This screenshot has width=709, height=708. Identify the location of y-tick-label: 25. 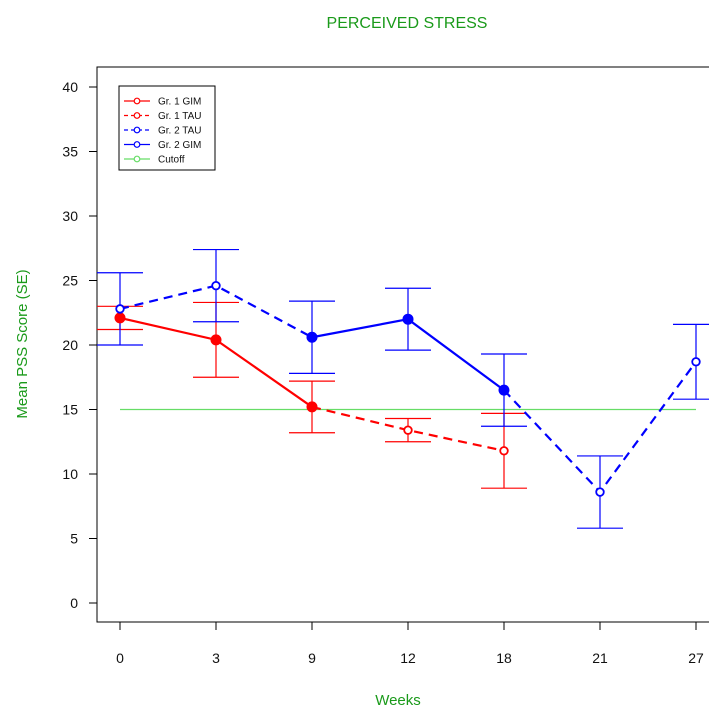
(70, 281).